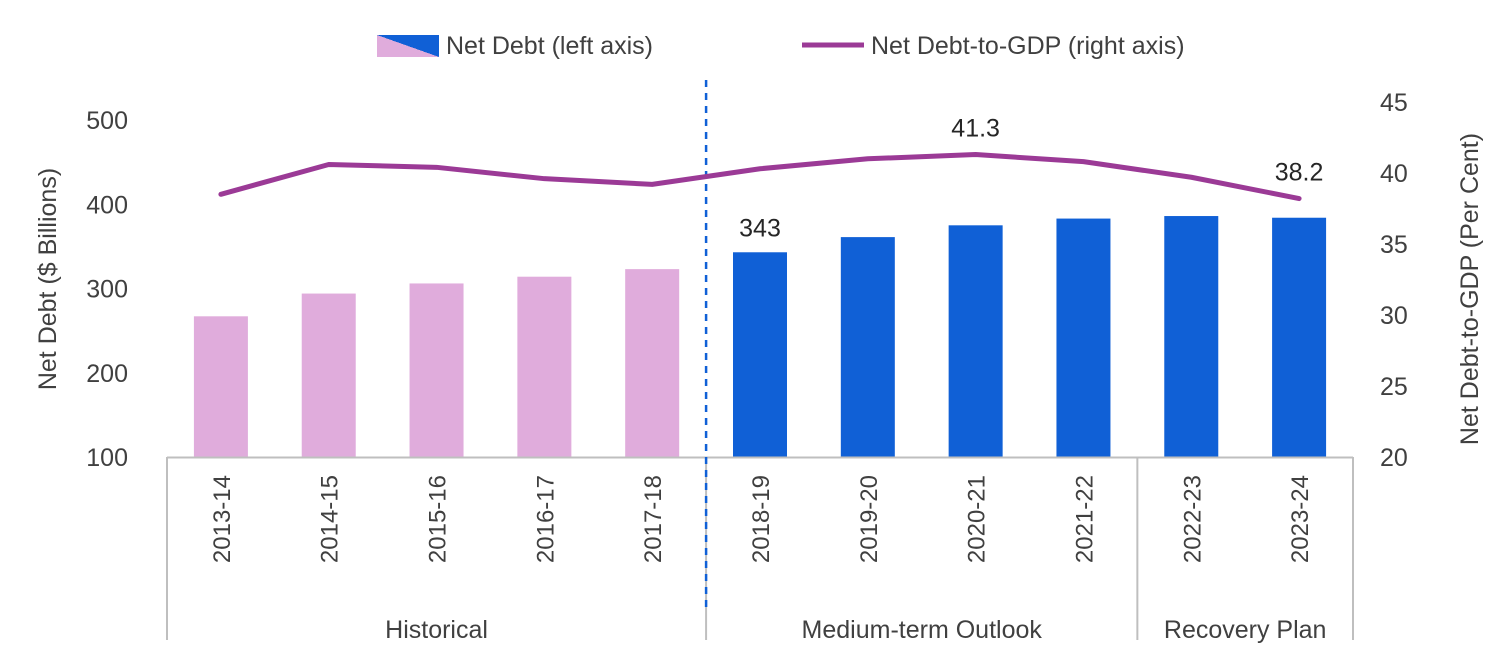 The image size is (1500, 656). Describe the element at coordinates (869, 519) in the screenshot. I see `x-tick-label-2019-20: 2019-20` at that location.